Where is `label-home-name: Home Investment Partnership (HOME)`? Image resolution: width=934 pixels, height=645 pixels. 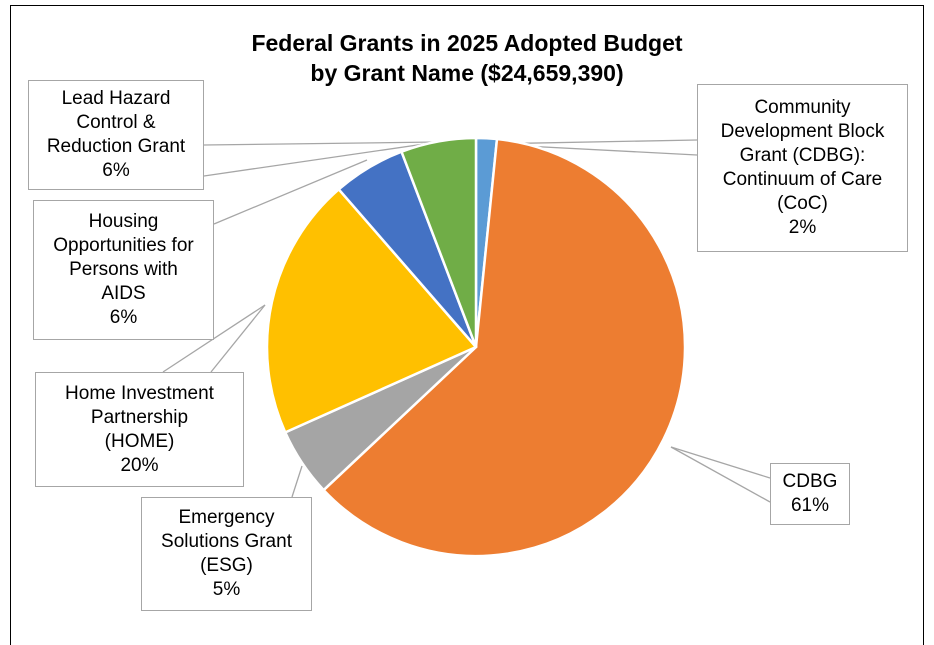
label-home-name: Home Investment Partnership (HOME) is located at coordinates (139, 417).